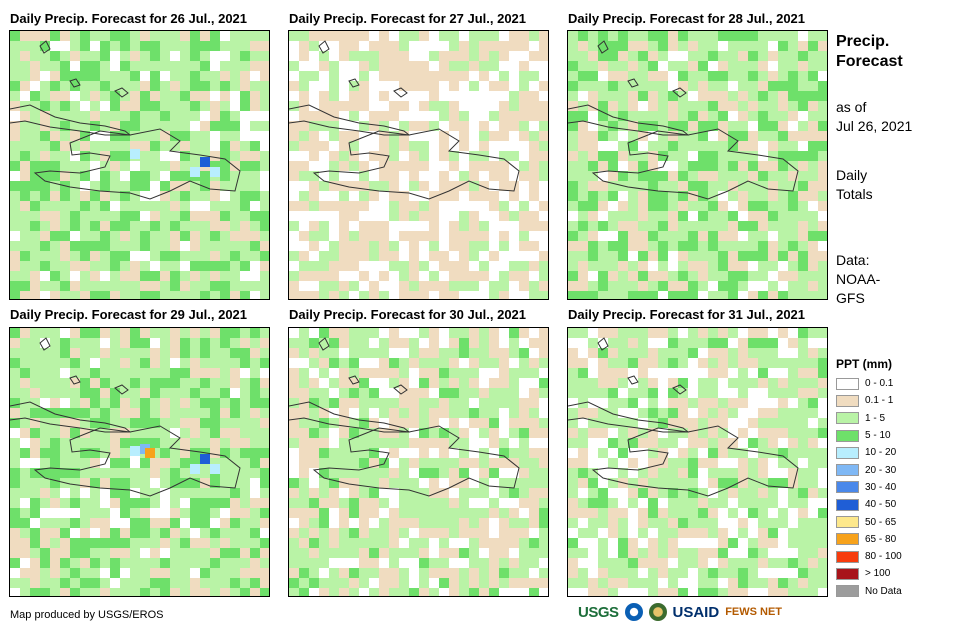 The image size is (970, 635). Describe the element at coordinates (687, 314) in the screenshot. I see `panel-title-6: Daily Precip. Forecast for 31 Jul., 2021` at that location.